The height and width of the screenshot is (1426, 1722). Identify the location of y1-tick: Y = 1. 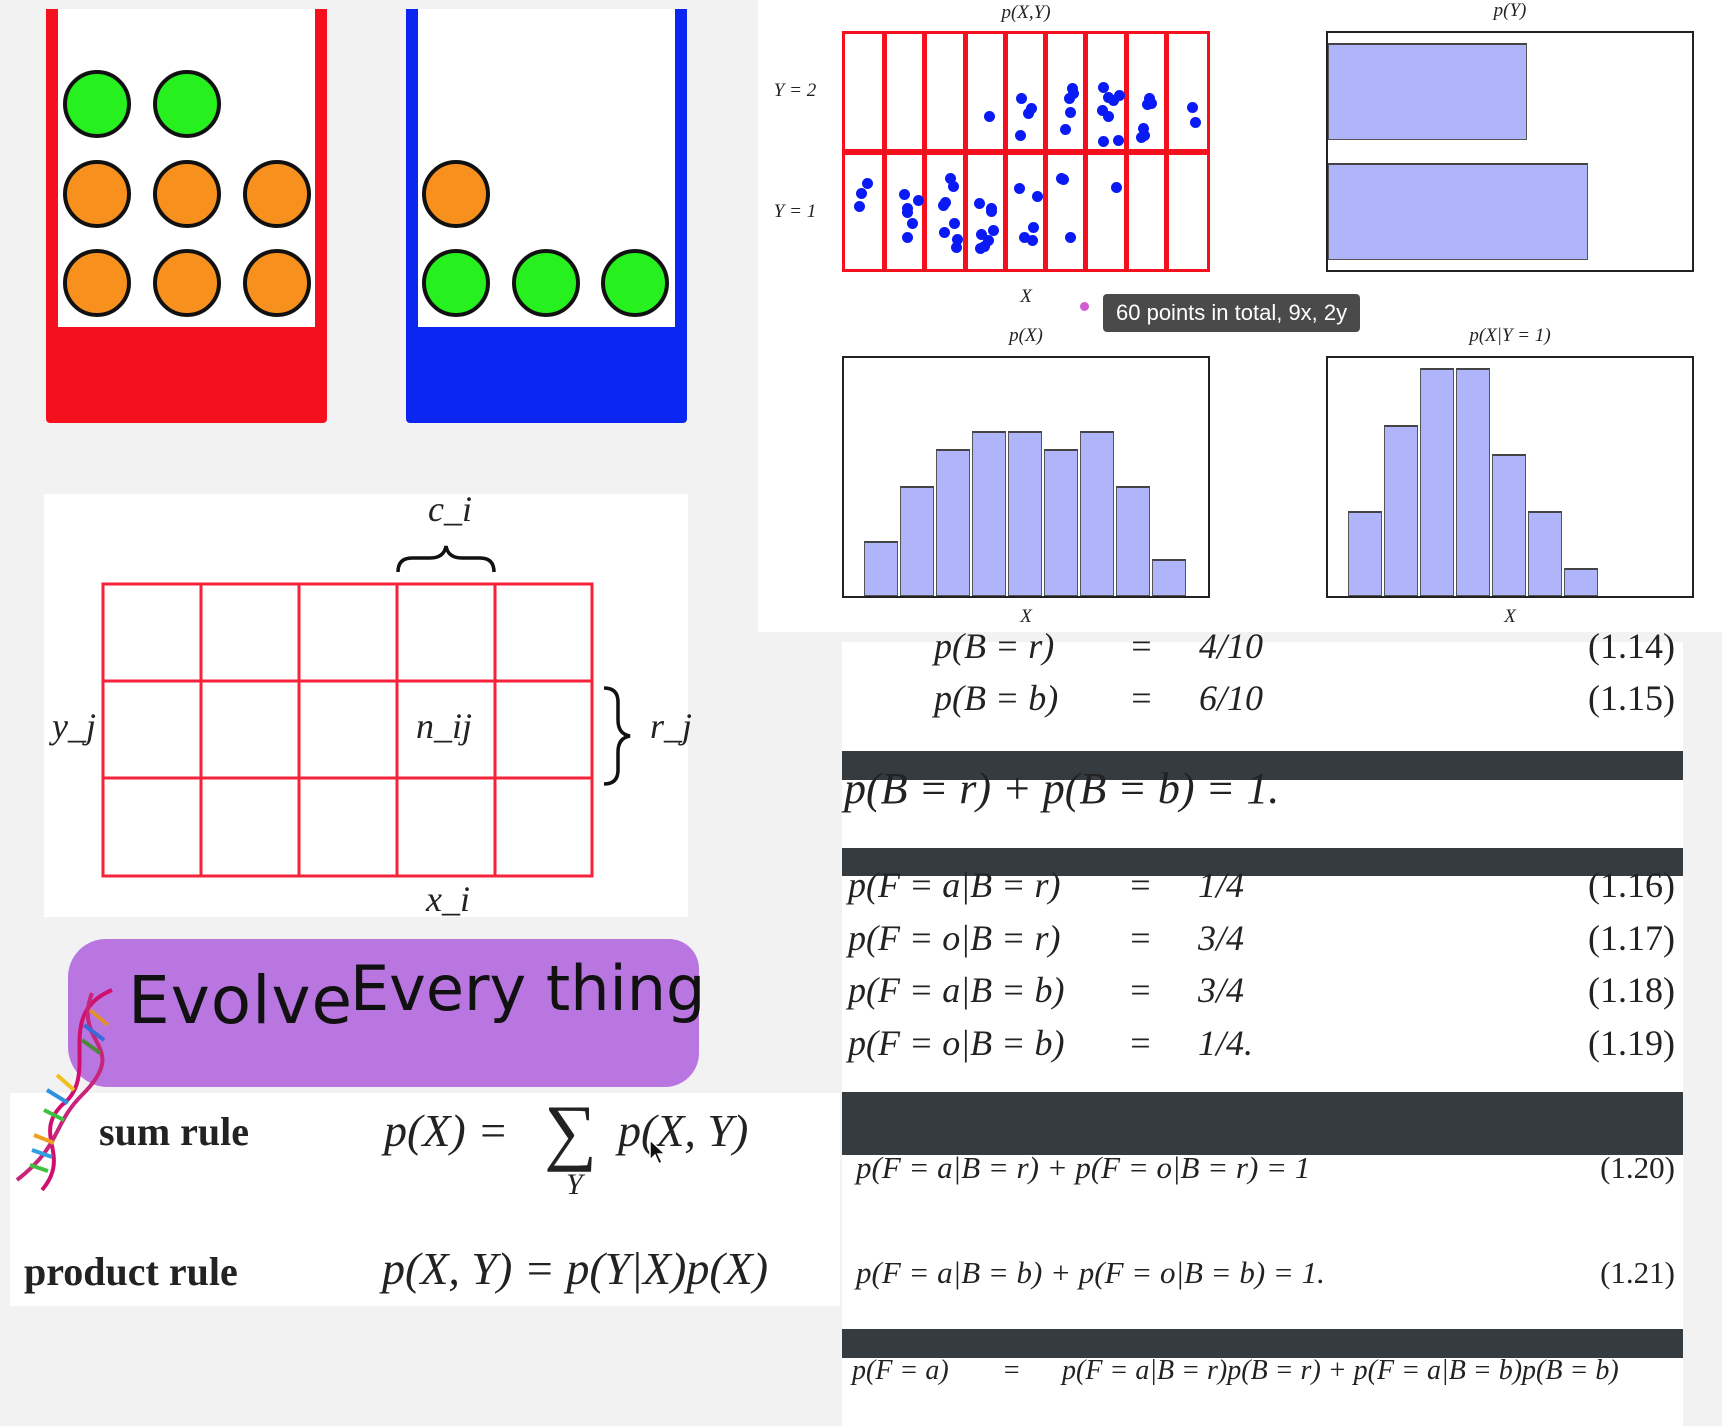
(795, 211).